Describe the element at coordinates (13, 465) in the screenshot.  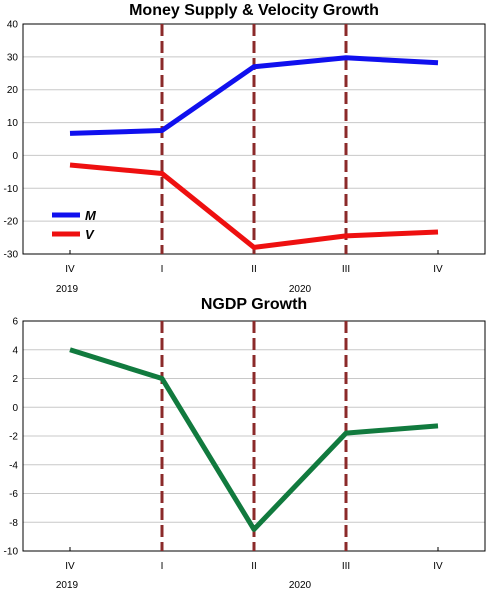
I see `y-tick-label: -4` at that location.